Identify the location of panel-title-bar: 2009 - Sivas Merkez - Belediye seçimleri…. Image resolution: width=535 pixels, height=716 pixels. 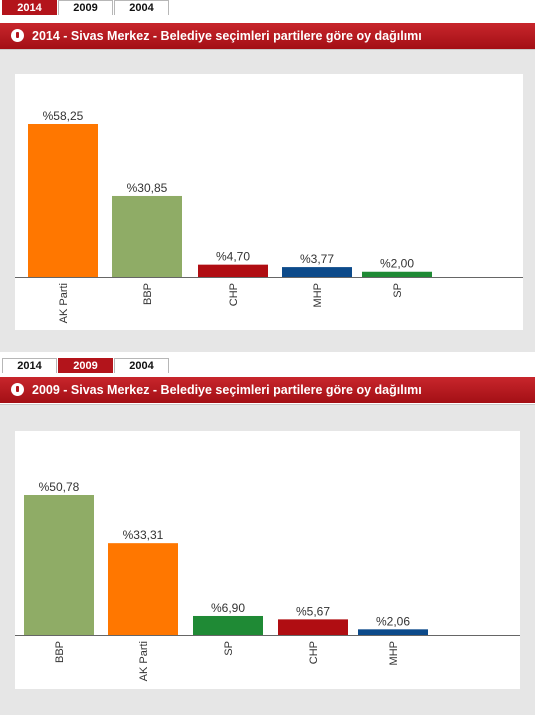
(267, 390).